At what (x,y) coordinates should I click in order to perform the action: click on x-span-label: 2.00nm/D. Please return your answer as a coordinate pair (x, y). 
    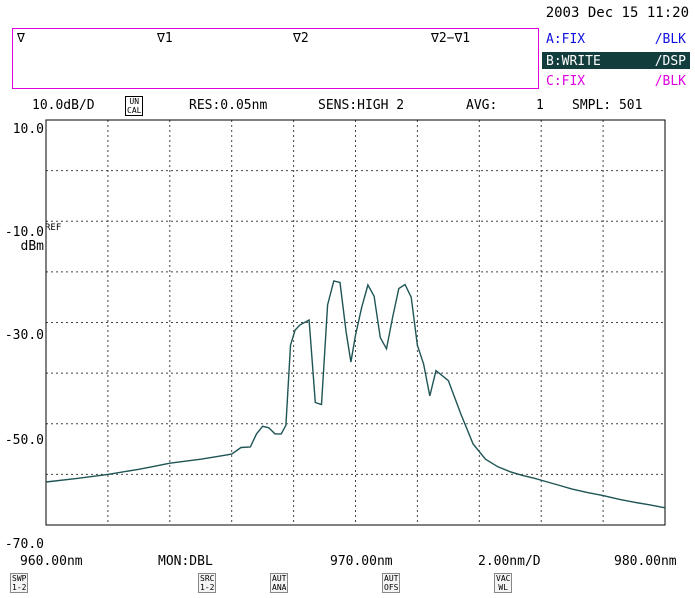
    Looking at the image, I should click on (509, 561).